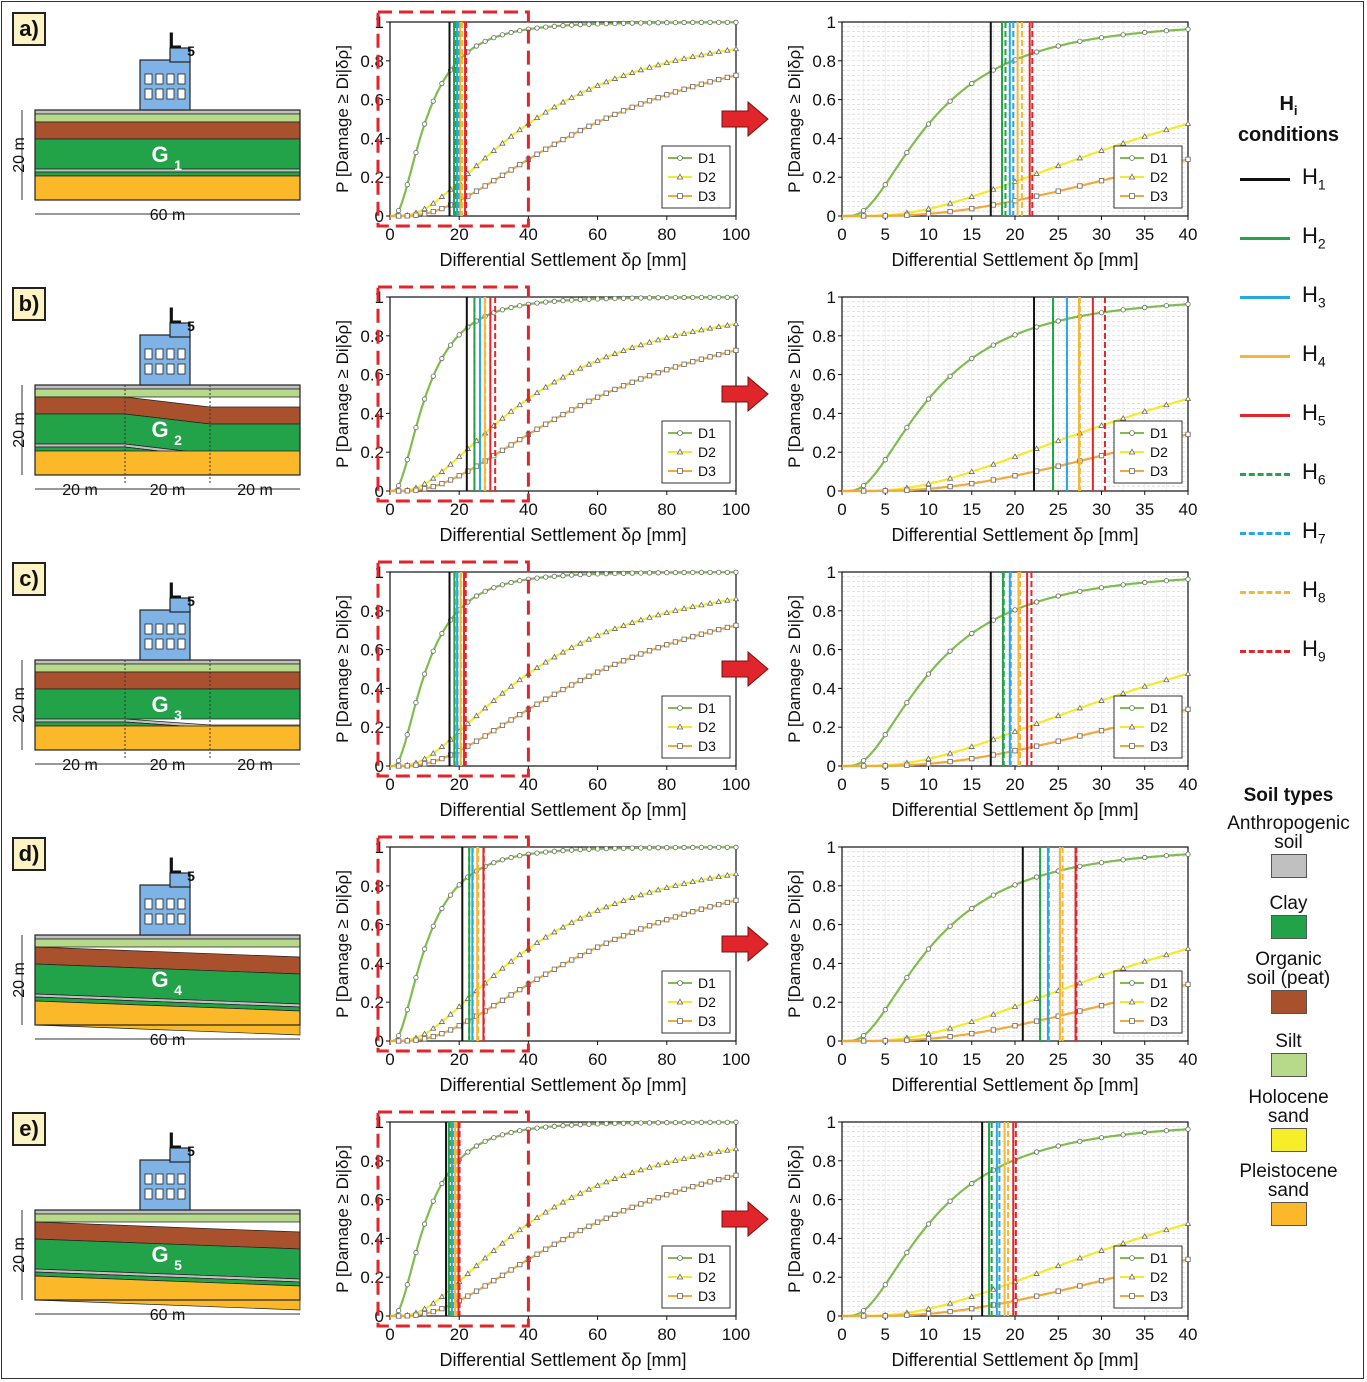 Image resolution: width=1367 pixels, height=1382 pixels. What do you see at coordinates (1265, 592) in the screenshot?
I see `h-legend-swatch` at bounding box center [1265, 592].